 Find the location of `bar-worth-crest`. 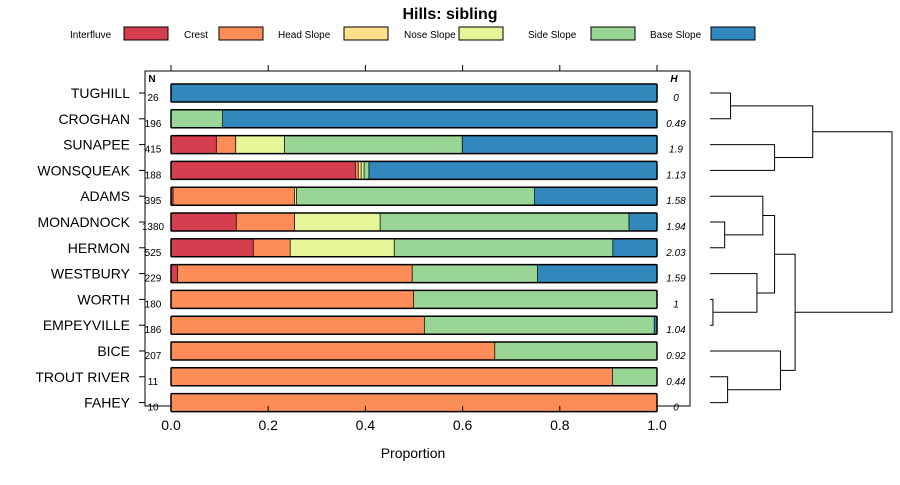

bar-worth-crest is located at coordinates (292, 299).